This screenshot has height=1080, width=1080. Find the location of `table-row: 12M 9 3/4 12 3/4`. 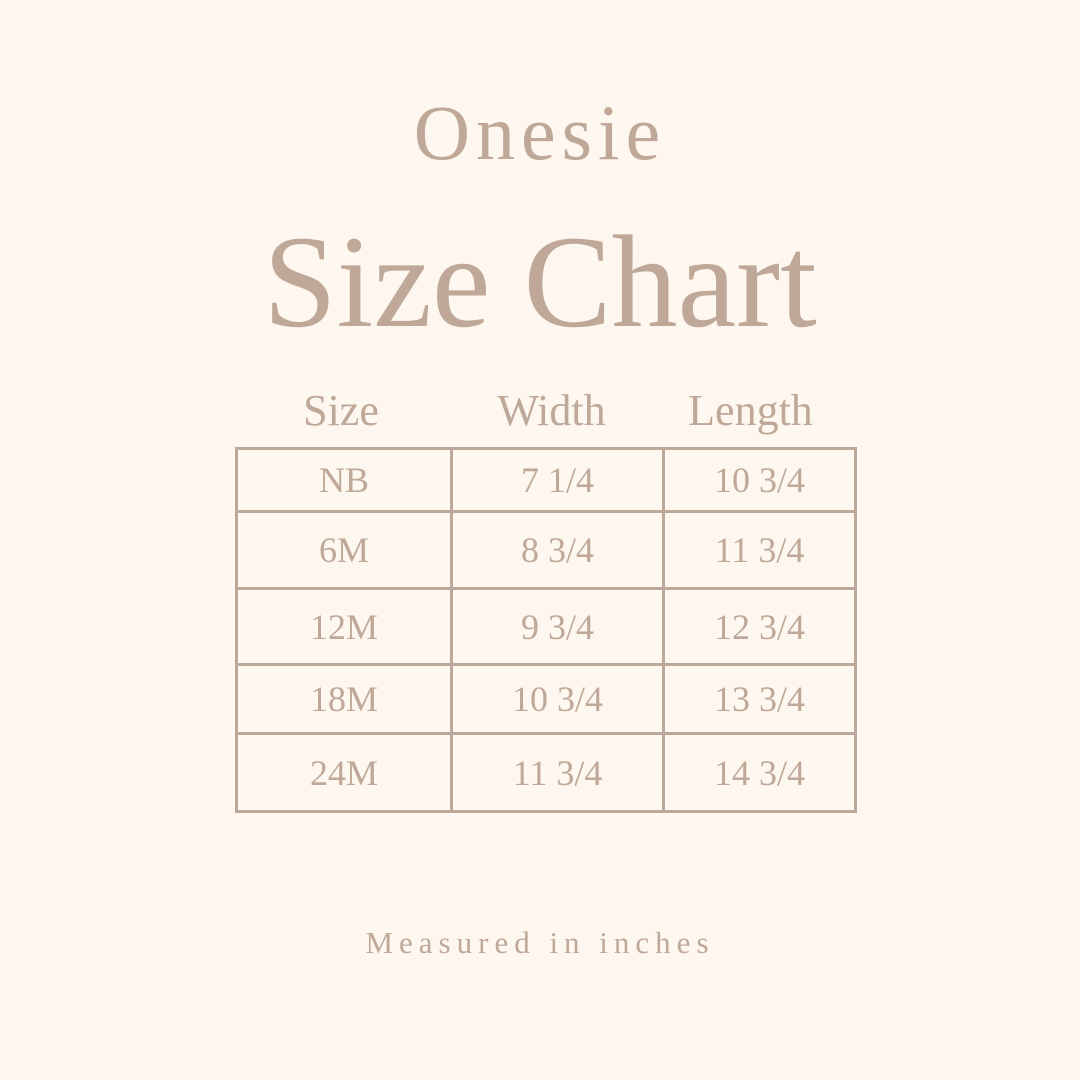

table-row: 12M 9 3/4 12 3/4 is located at coordinates (546, 626).